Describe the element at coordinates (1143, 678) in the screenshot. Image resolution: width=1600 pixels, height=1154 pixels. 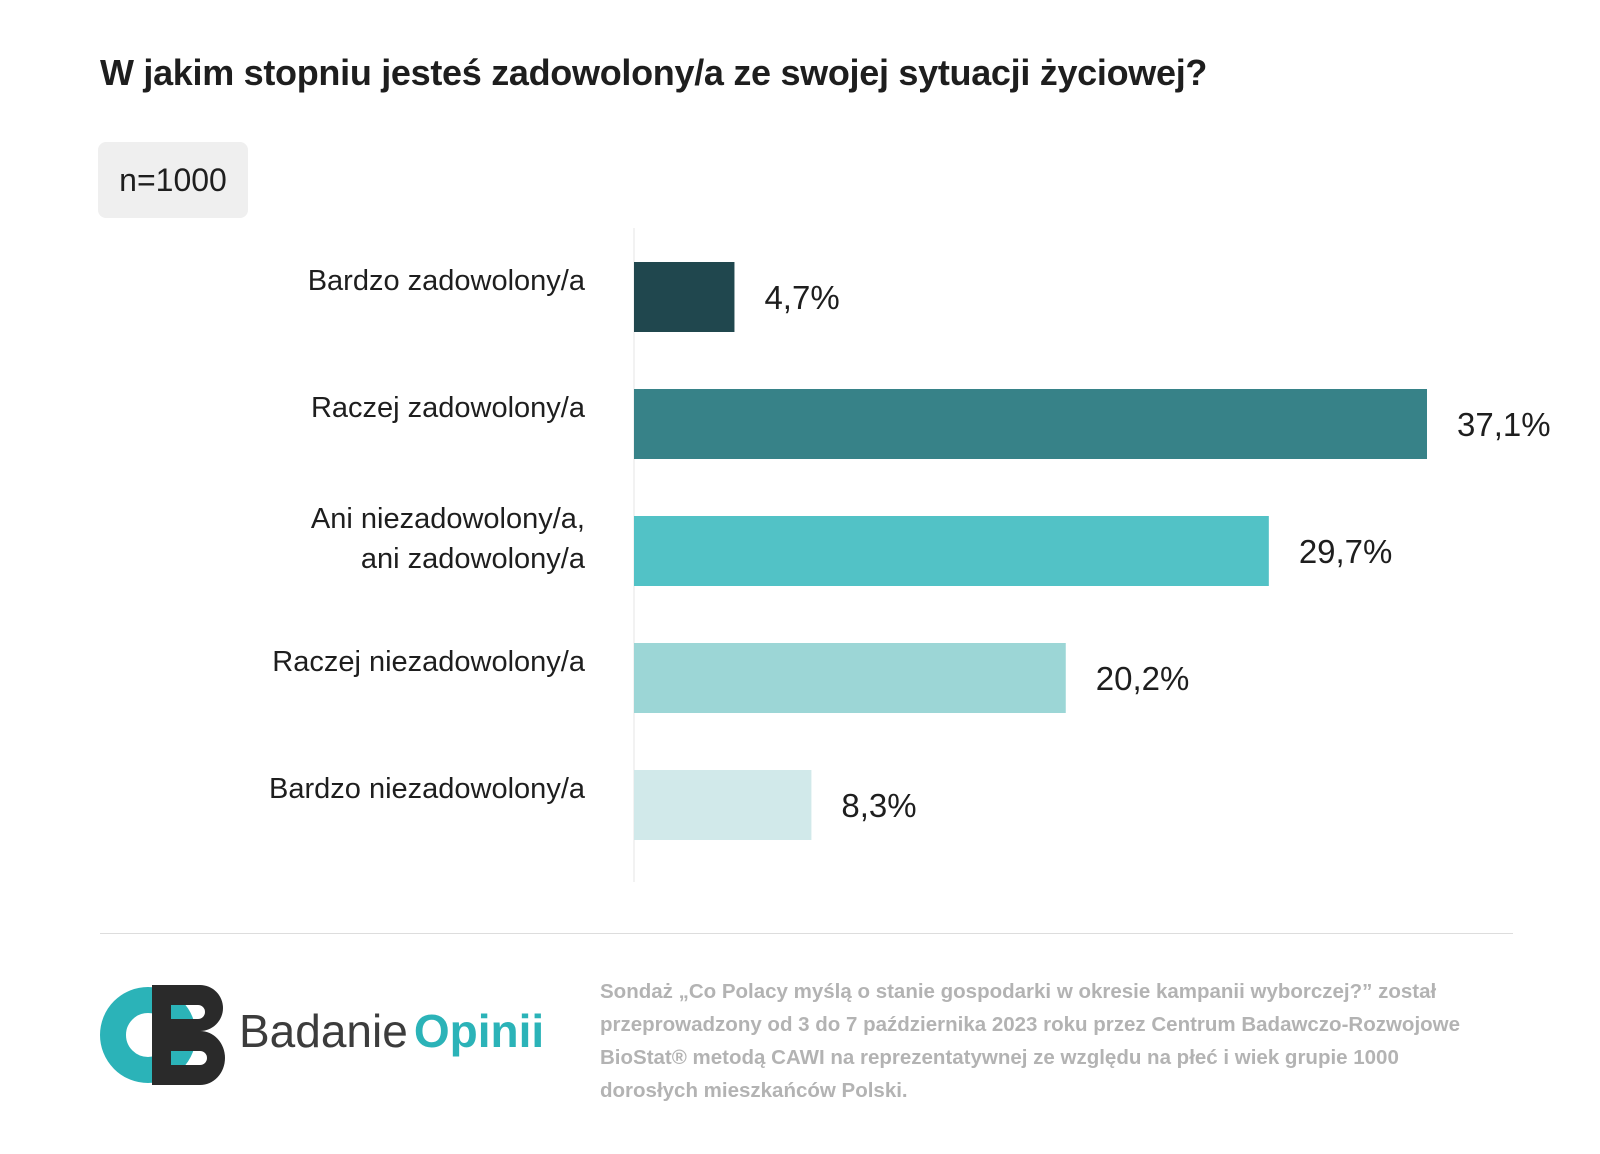
I see `value-label-4: 20,2%` at that location.